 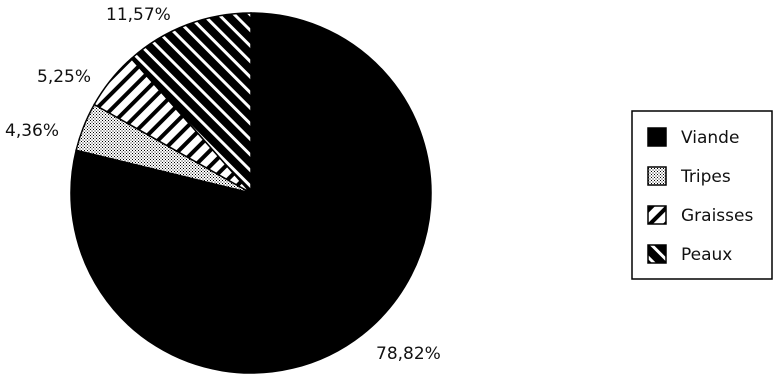 What do you see at coordinates (710, 138) in the screenshot?
I see `legend-label-viande: Viande` at bounding box center [710, 138].